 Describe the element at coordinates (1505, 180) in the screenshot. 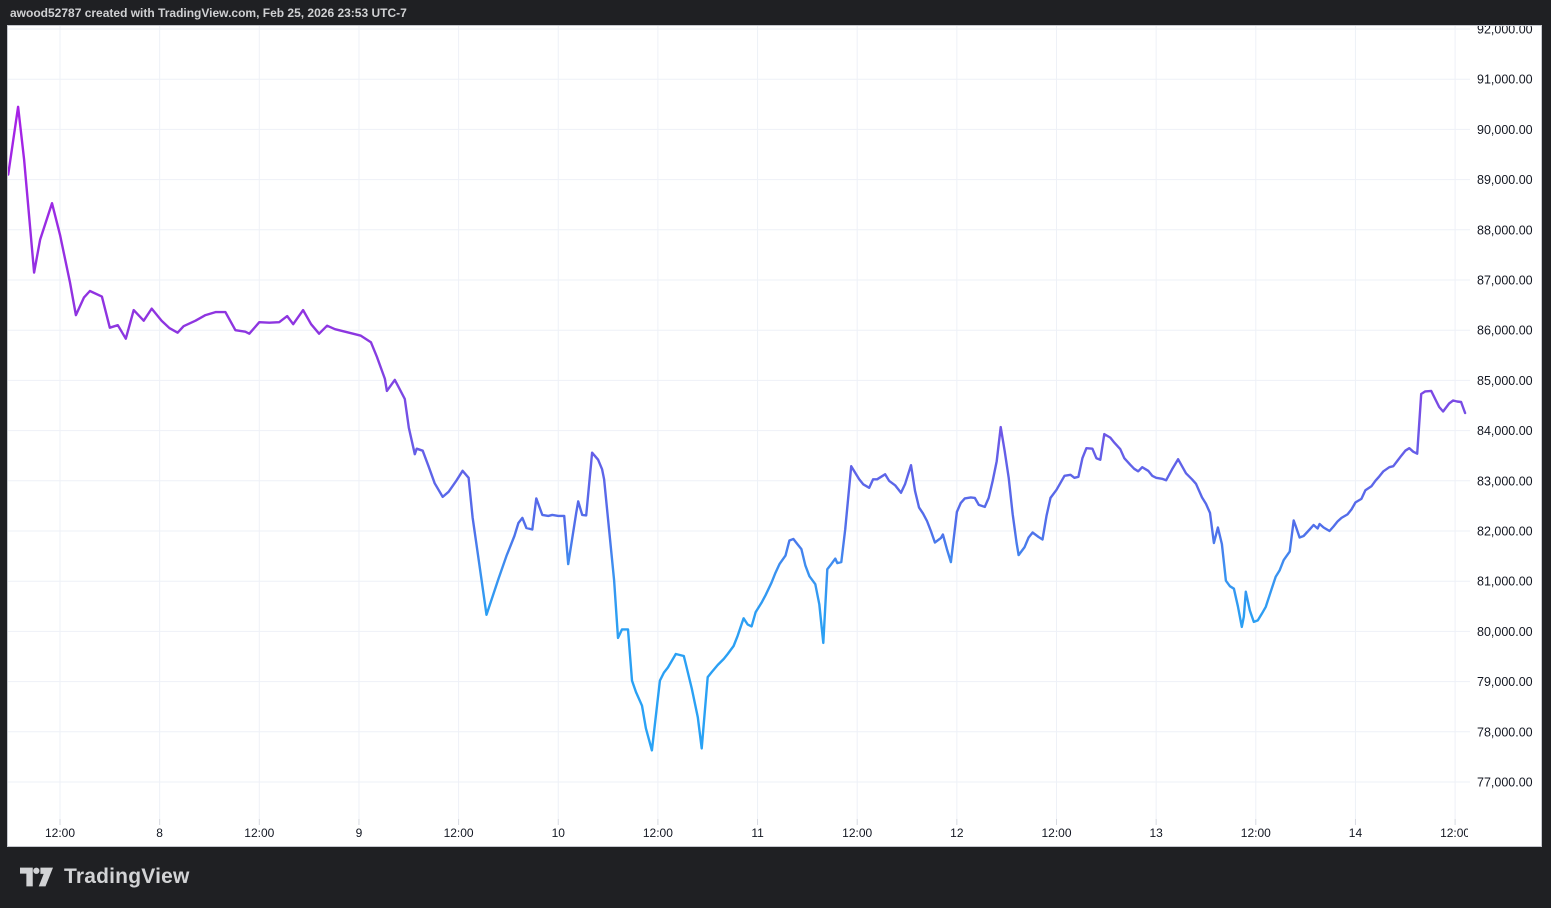

I see `price-axis-label: 89,000.00` at that location.